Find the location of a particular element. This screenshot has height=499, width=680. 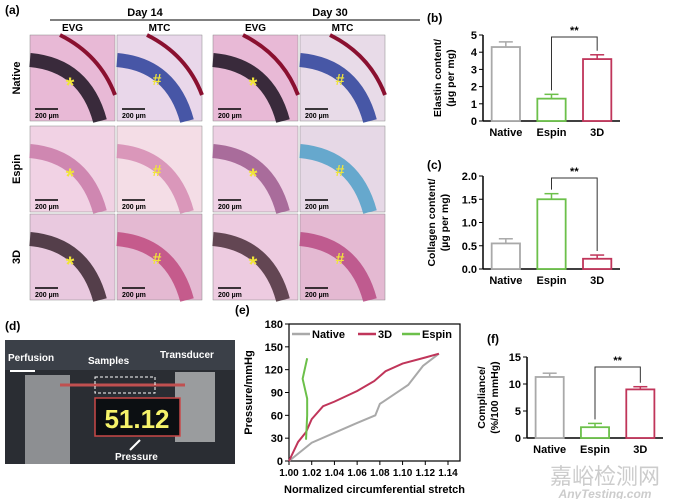

row-label: Espin is located at coordinates (17, 169).